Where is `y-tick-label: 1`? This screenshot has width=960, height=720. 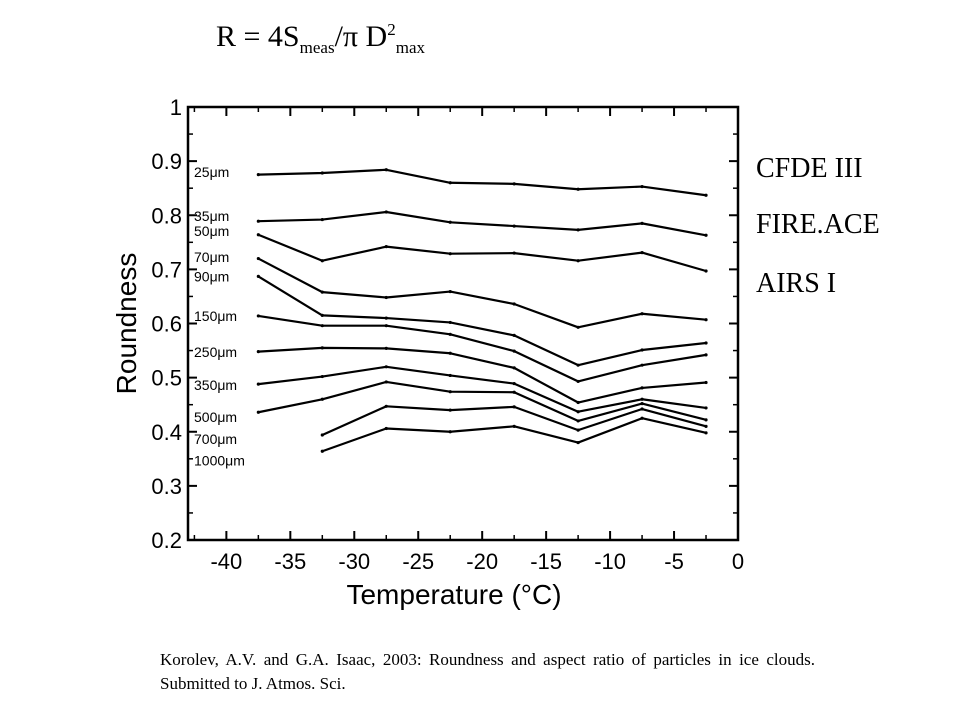
y-tick-label: 1 is located at coordinates (176, 107).